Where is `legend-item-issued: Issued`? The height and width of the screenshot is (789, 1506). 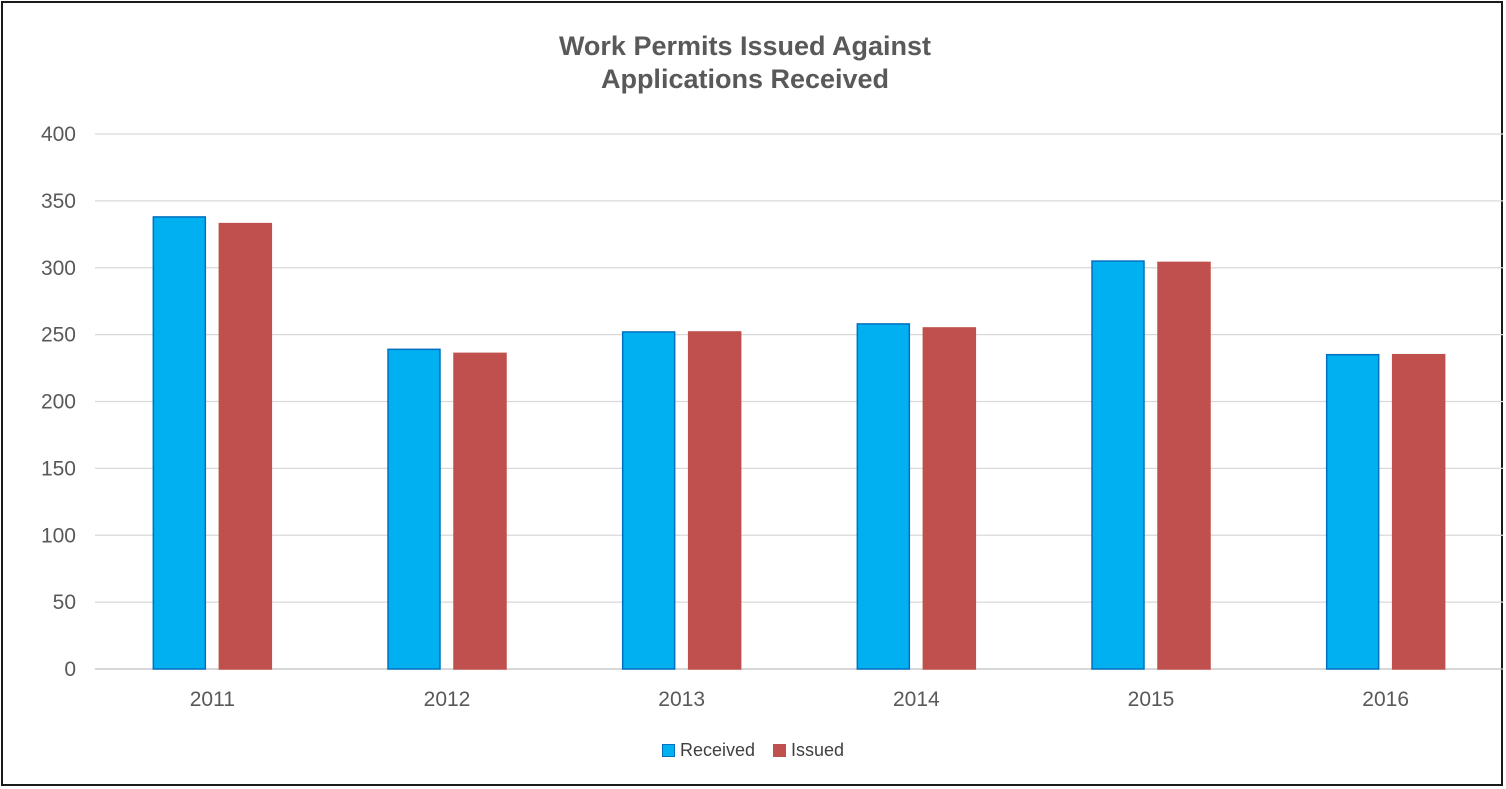
legend-item-issued: Issued is located at coordinates (808, 750).